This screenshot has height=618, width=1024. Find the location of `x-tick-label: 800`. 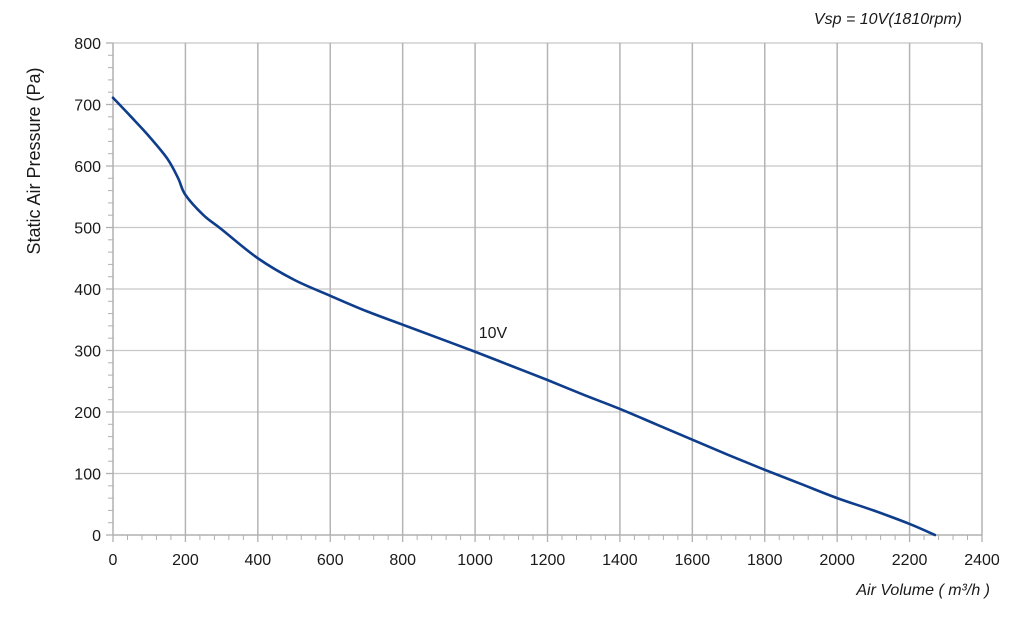

x-tick-label: 800 is located at coordinates (402, 560).